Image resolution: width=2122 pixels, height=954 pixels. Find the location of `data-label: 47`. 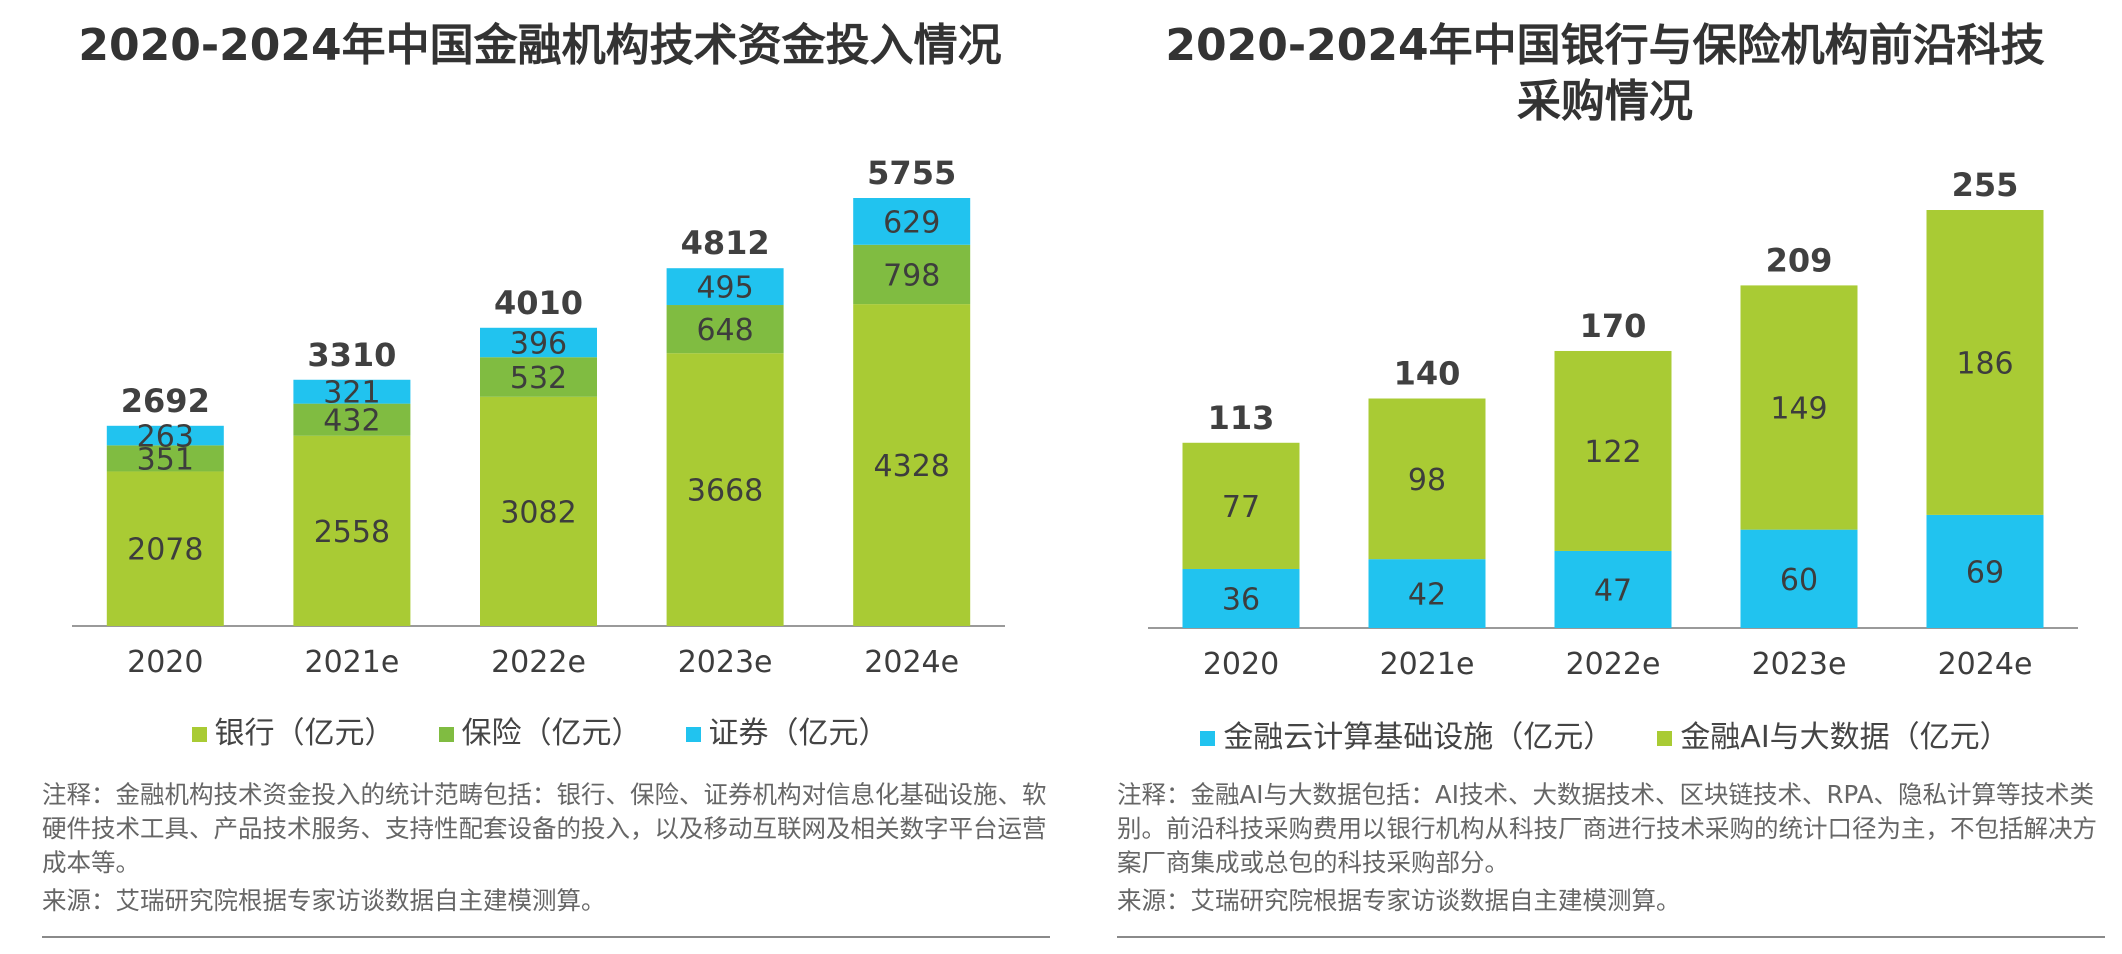

data-label: 47 is located at coordinates (1613, 590).